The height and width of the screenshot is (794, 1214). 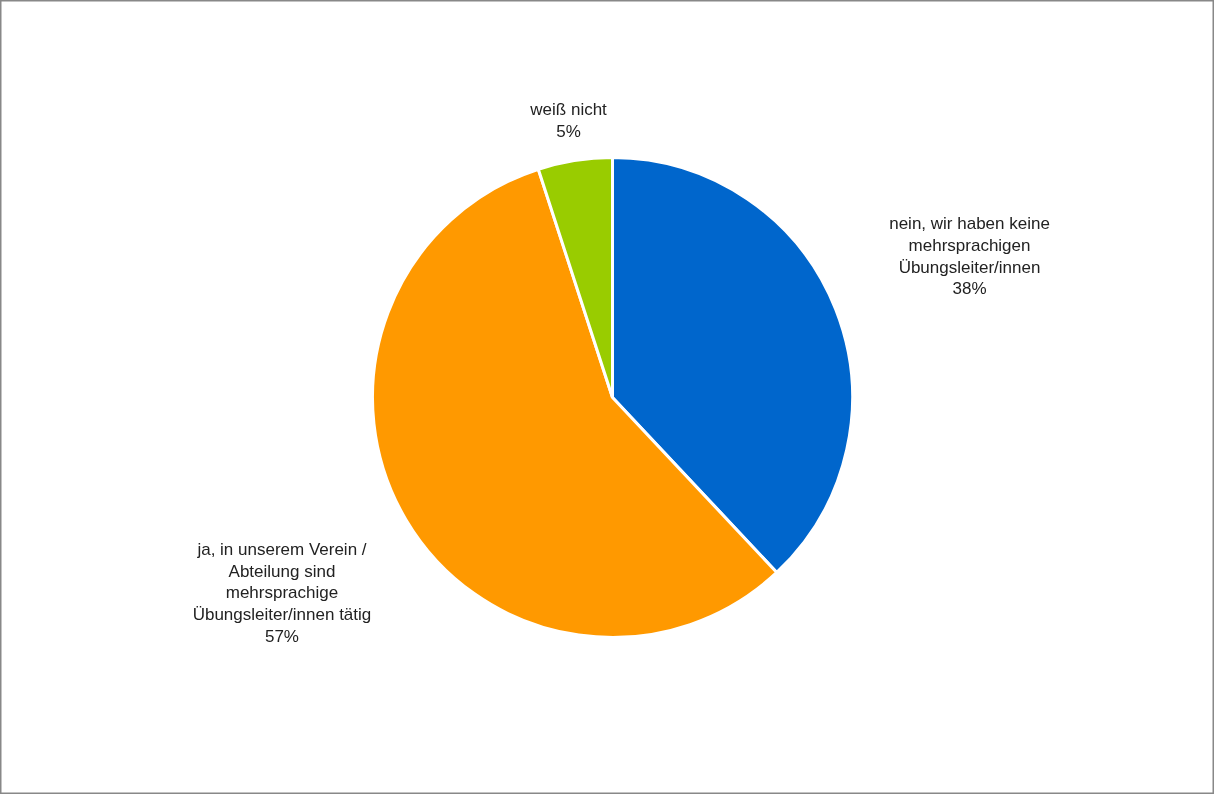 What do you see at coordinates (281, 637) in the screenshot?
I see `data-label: 57%` at bounding box center [281, 637].